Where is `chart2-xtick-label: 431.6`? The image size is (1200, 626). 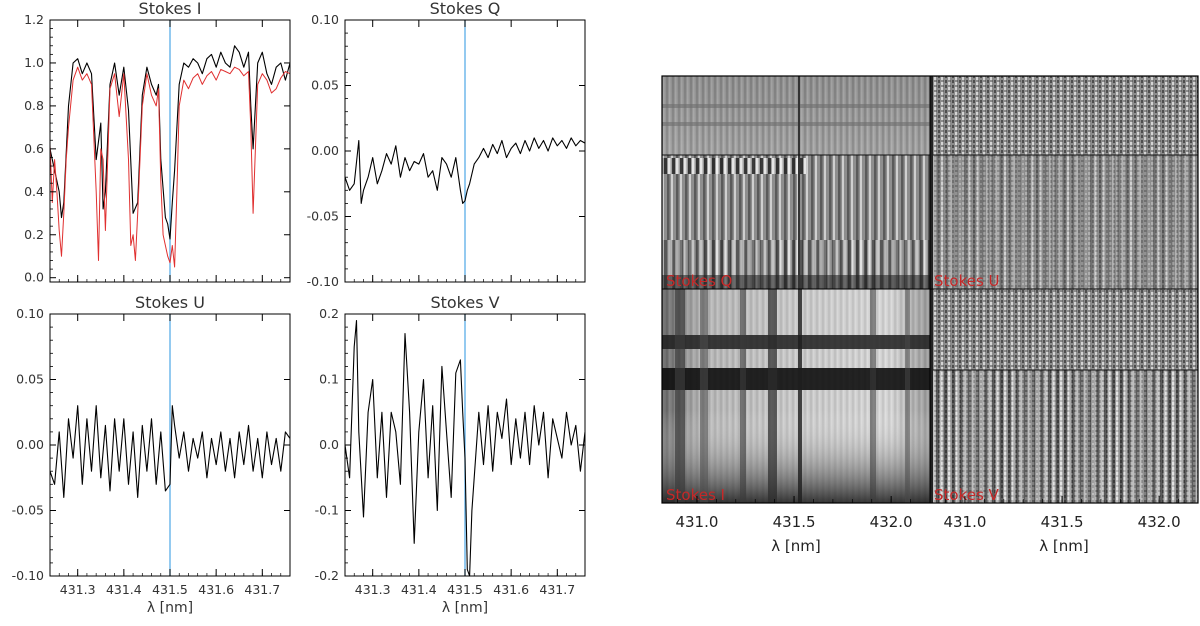
chart2-xtick-label: 431.6 is located at coordinates (216, 589).